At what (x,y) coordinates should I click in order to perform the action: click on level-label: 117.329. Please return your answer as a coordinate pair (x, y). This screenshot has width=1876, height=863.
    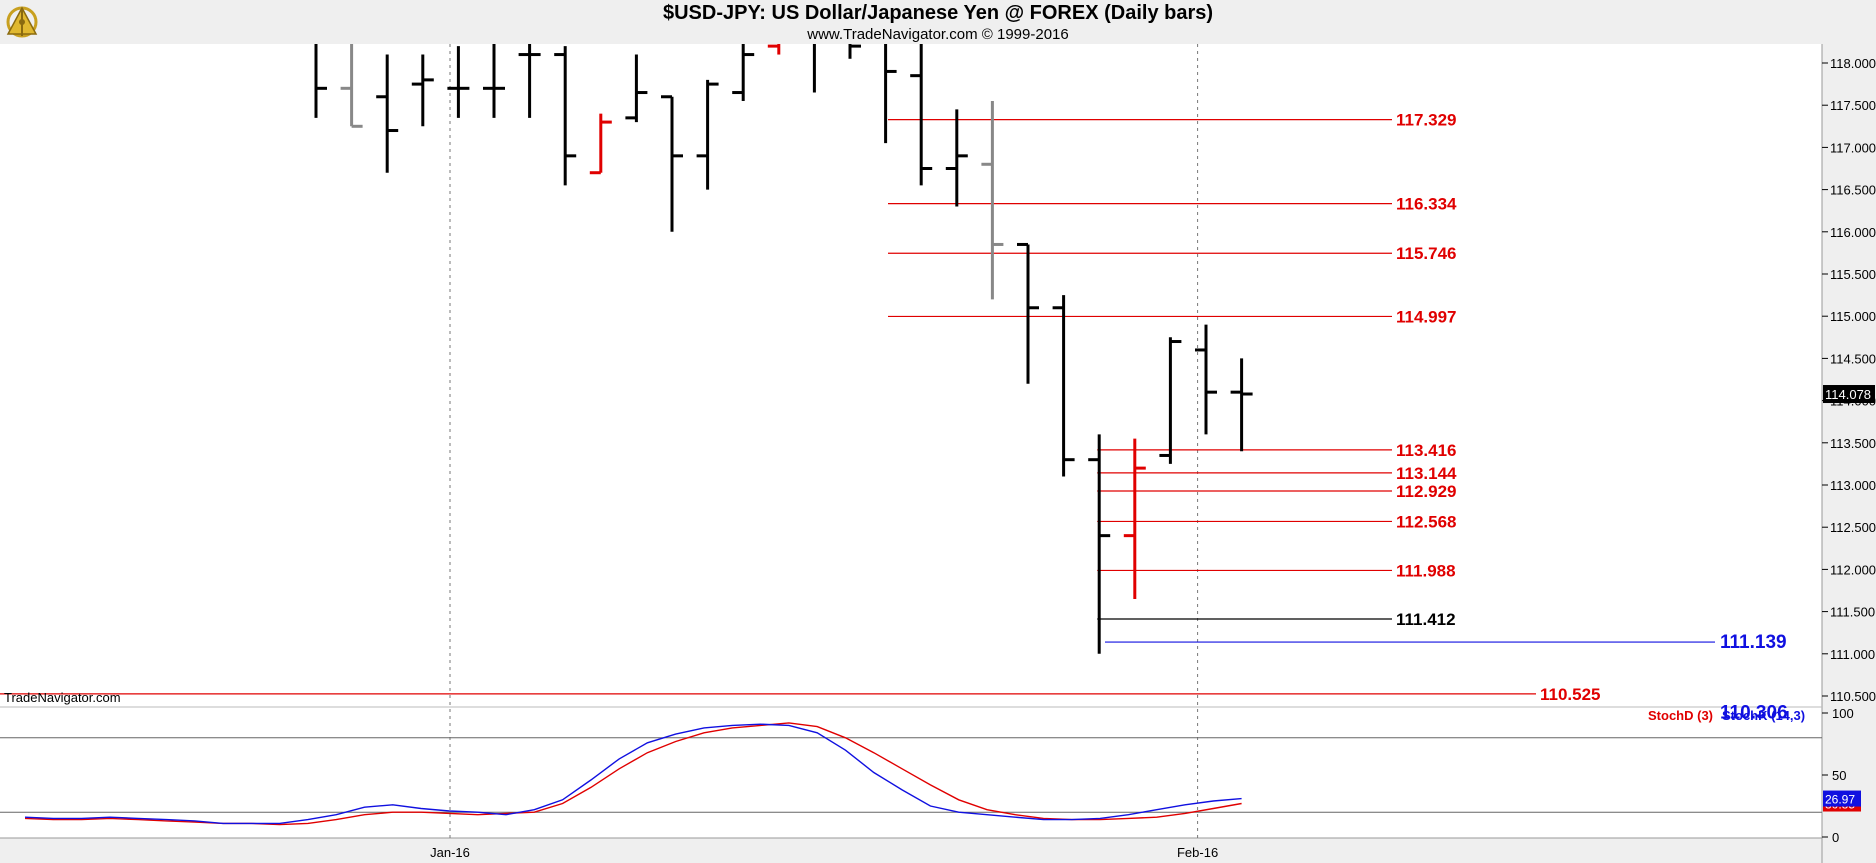
    Looking at the image, I should click on (1426, 120).